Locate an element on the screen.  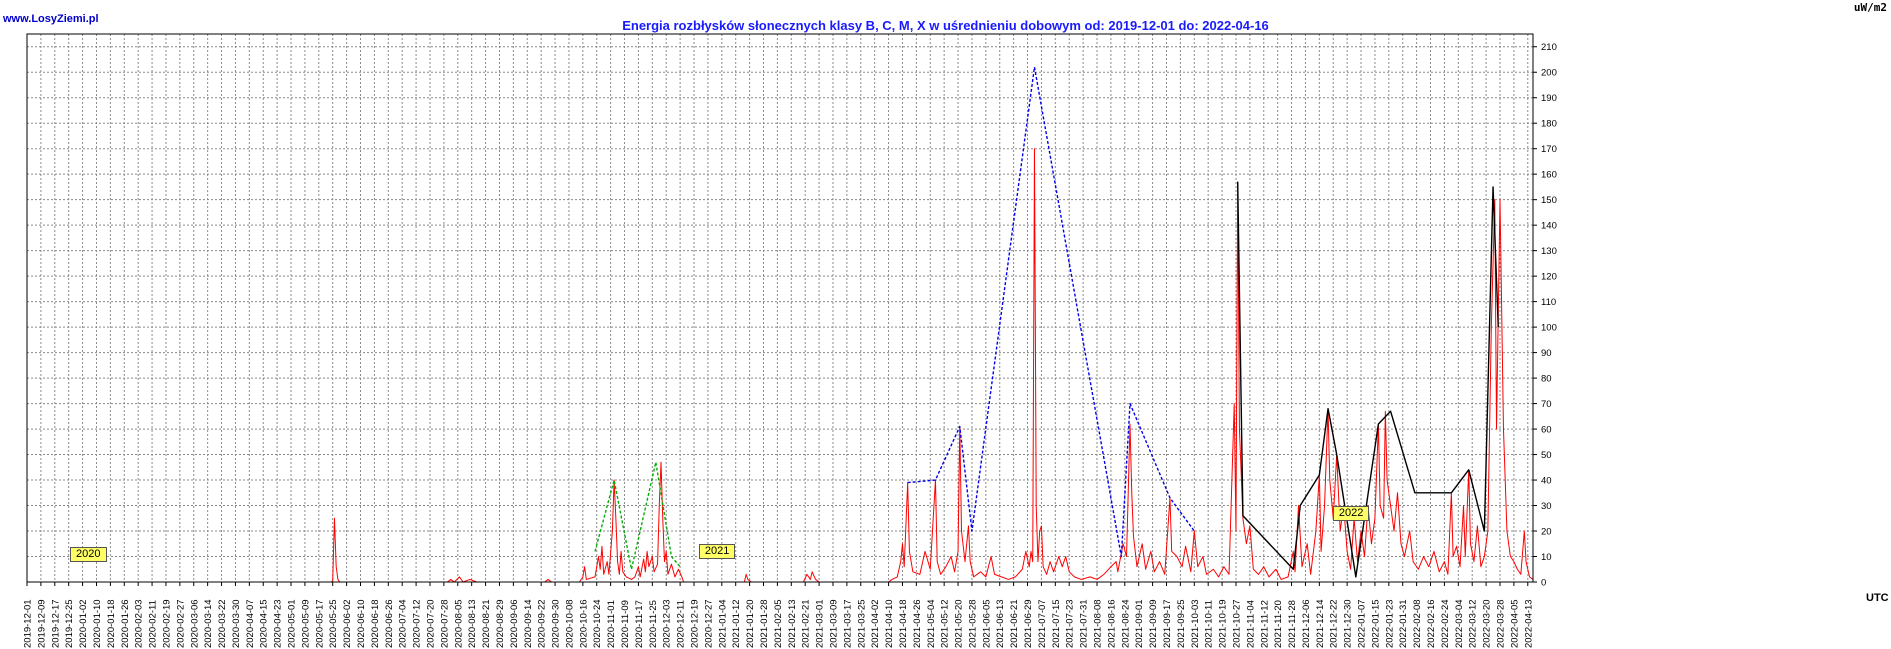
x-tick-label: 2022-03-28 is located at coordinates (1500, 623).